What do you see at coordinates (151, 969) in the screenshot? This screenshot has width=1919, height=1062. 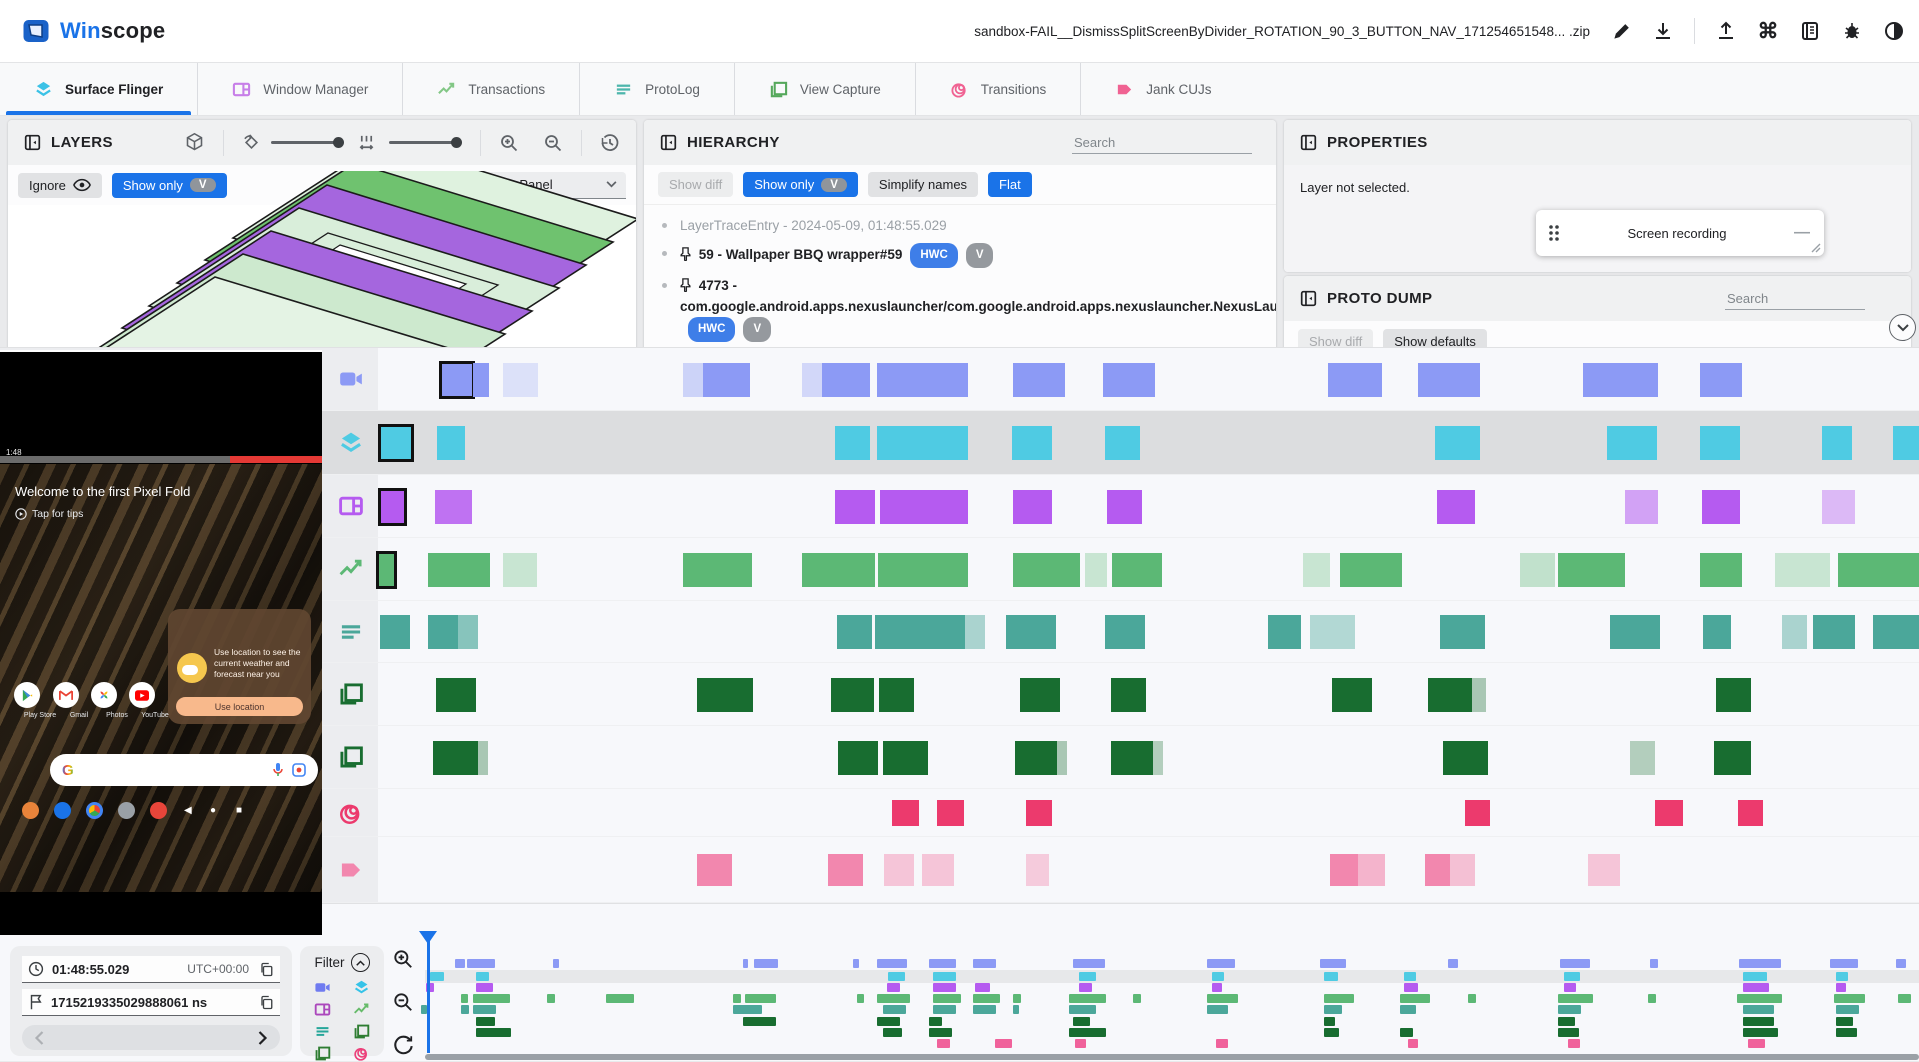 I see `human-time-field: 01:48:55.029 UTC+00:00` at bounding box center [151, 969].